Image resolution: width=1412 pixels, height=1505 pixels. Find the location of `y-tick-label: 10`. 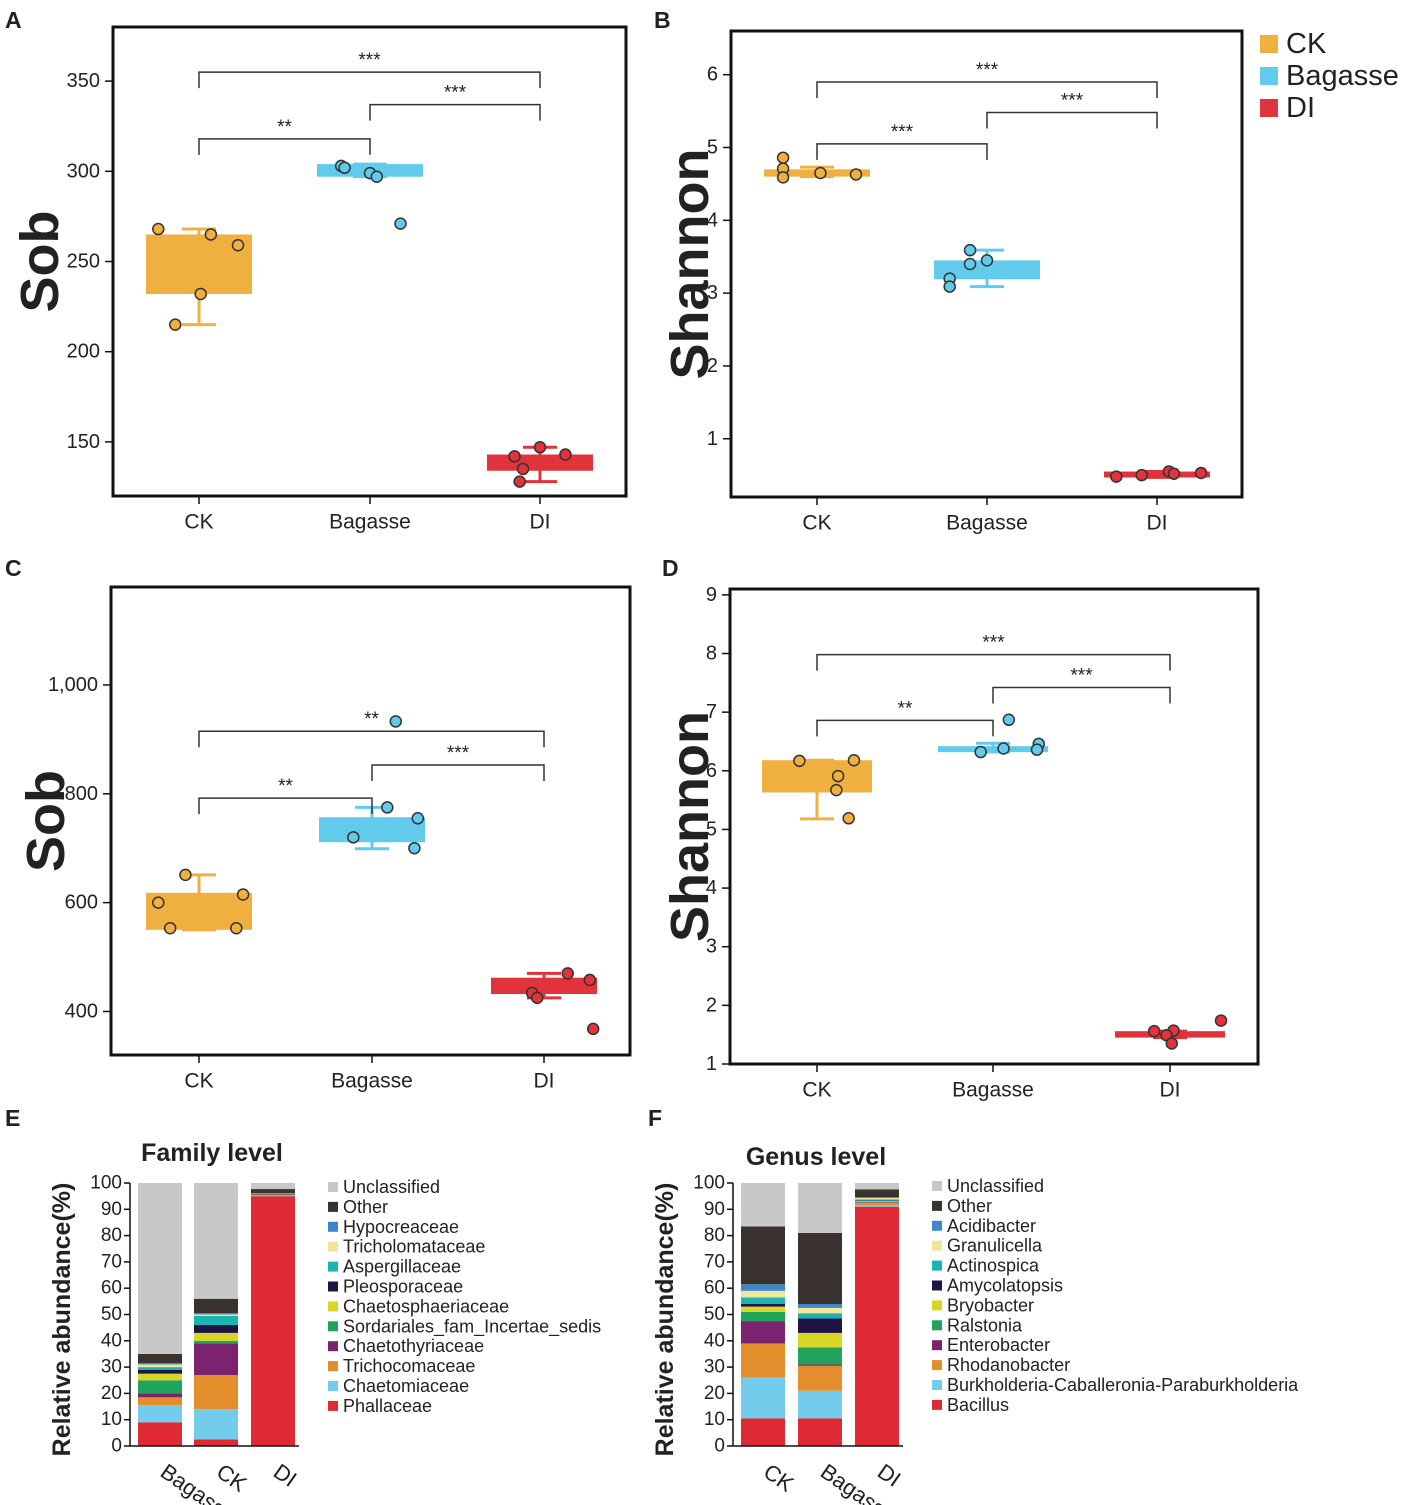

y-tick-label: 10 is located at coordinates (714, 1419).